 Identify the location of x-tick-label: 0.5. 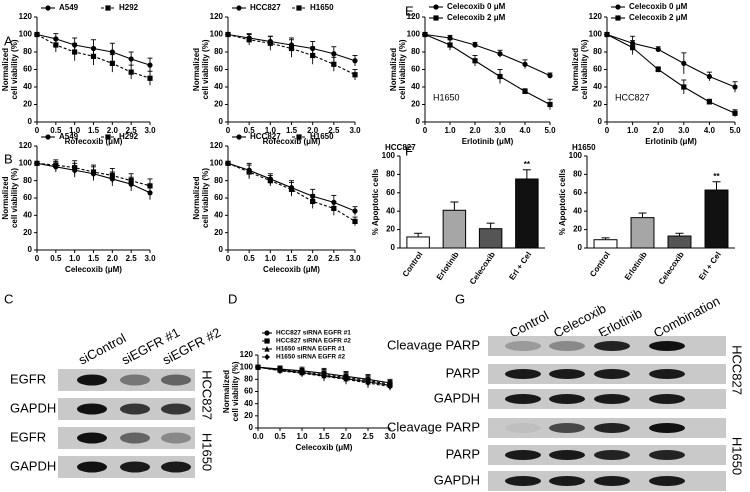
(250, 258).